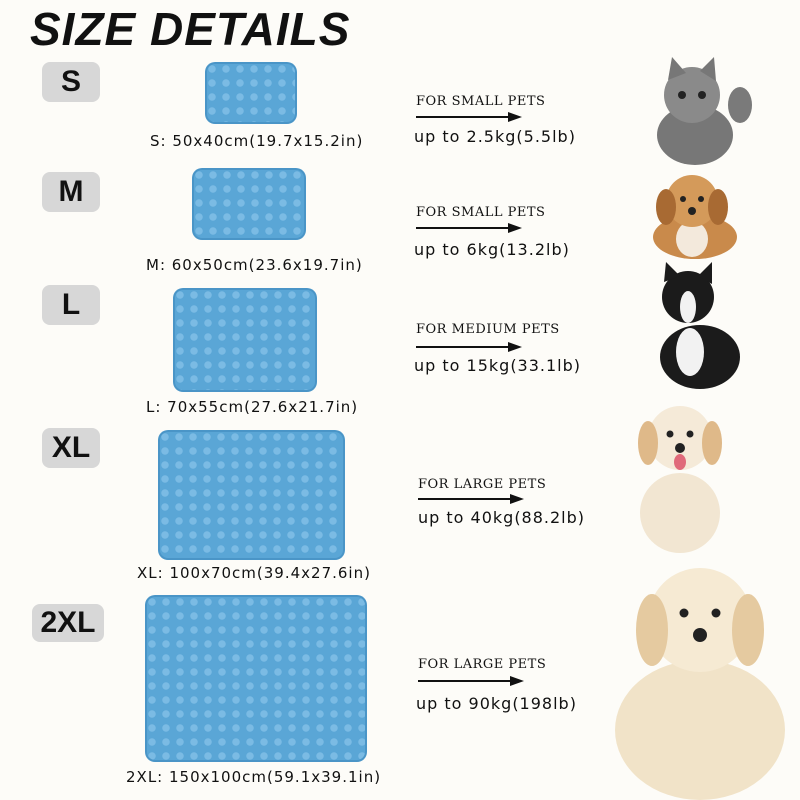  Describe the element at coordinates (71, 192) in the screenshot. I see `size-badge-m: M` at that location.